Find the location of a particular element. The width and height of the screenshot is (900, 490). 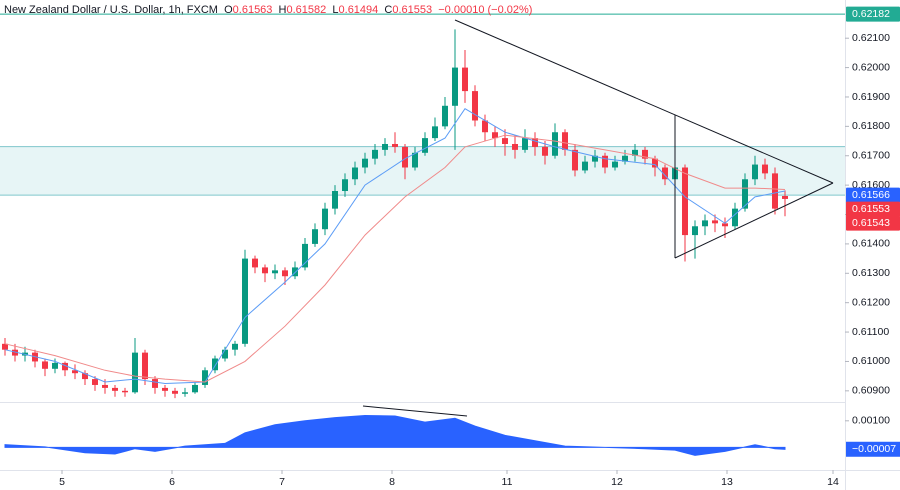

y-tick-label: 0.61100 is located at coordinates (870, 332).